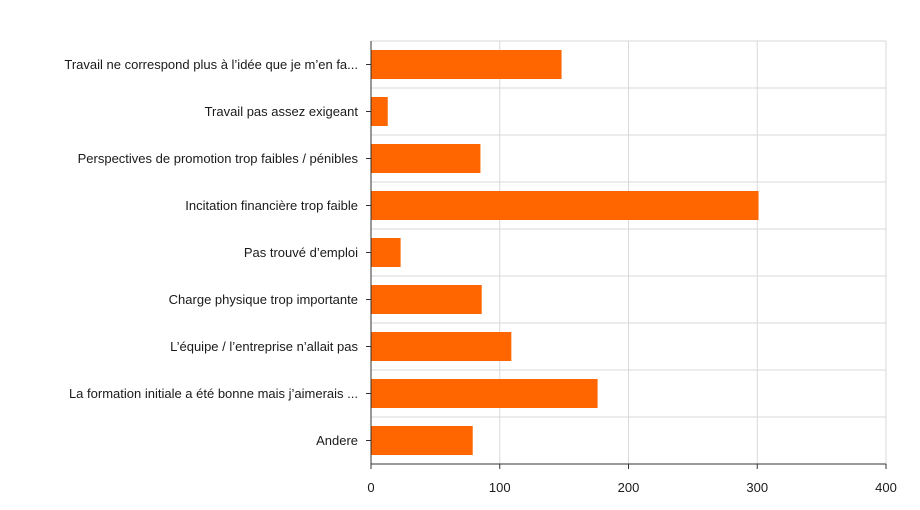 Image resolution: width=920 pixels, height=510 pixels. I want to click on category-label: Incitation financière trop faible, so click(271, 205).